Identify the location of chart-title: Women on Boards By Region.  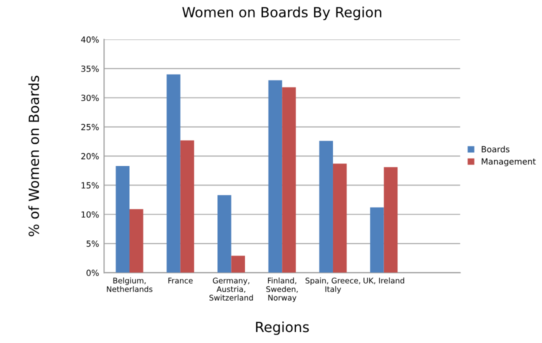
(282, 13).